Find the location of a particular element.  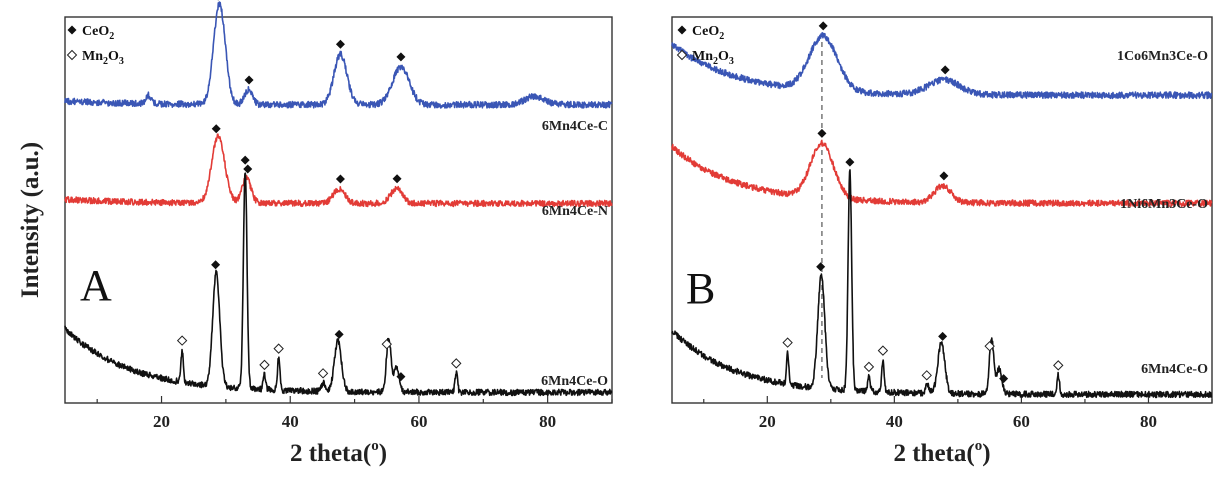

series-label: 6Mn4Ce-N is located at coordinates (575, 211).